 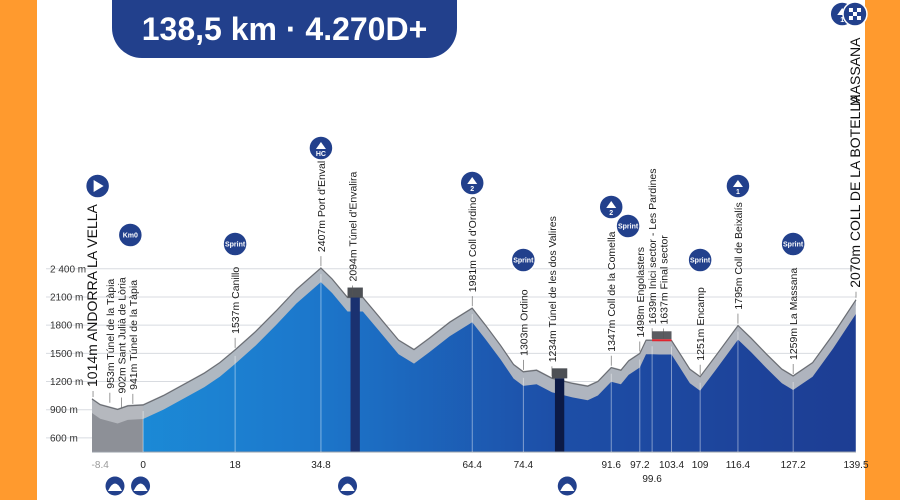 I want to click on x-tick-label: 127.2, so click(x=793, y=465).